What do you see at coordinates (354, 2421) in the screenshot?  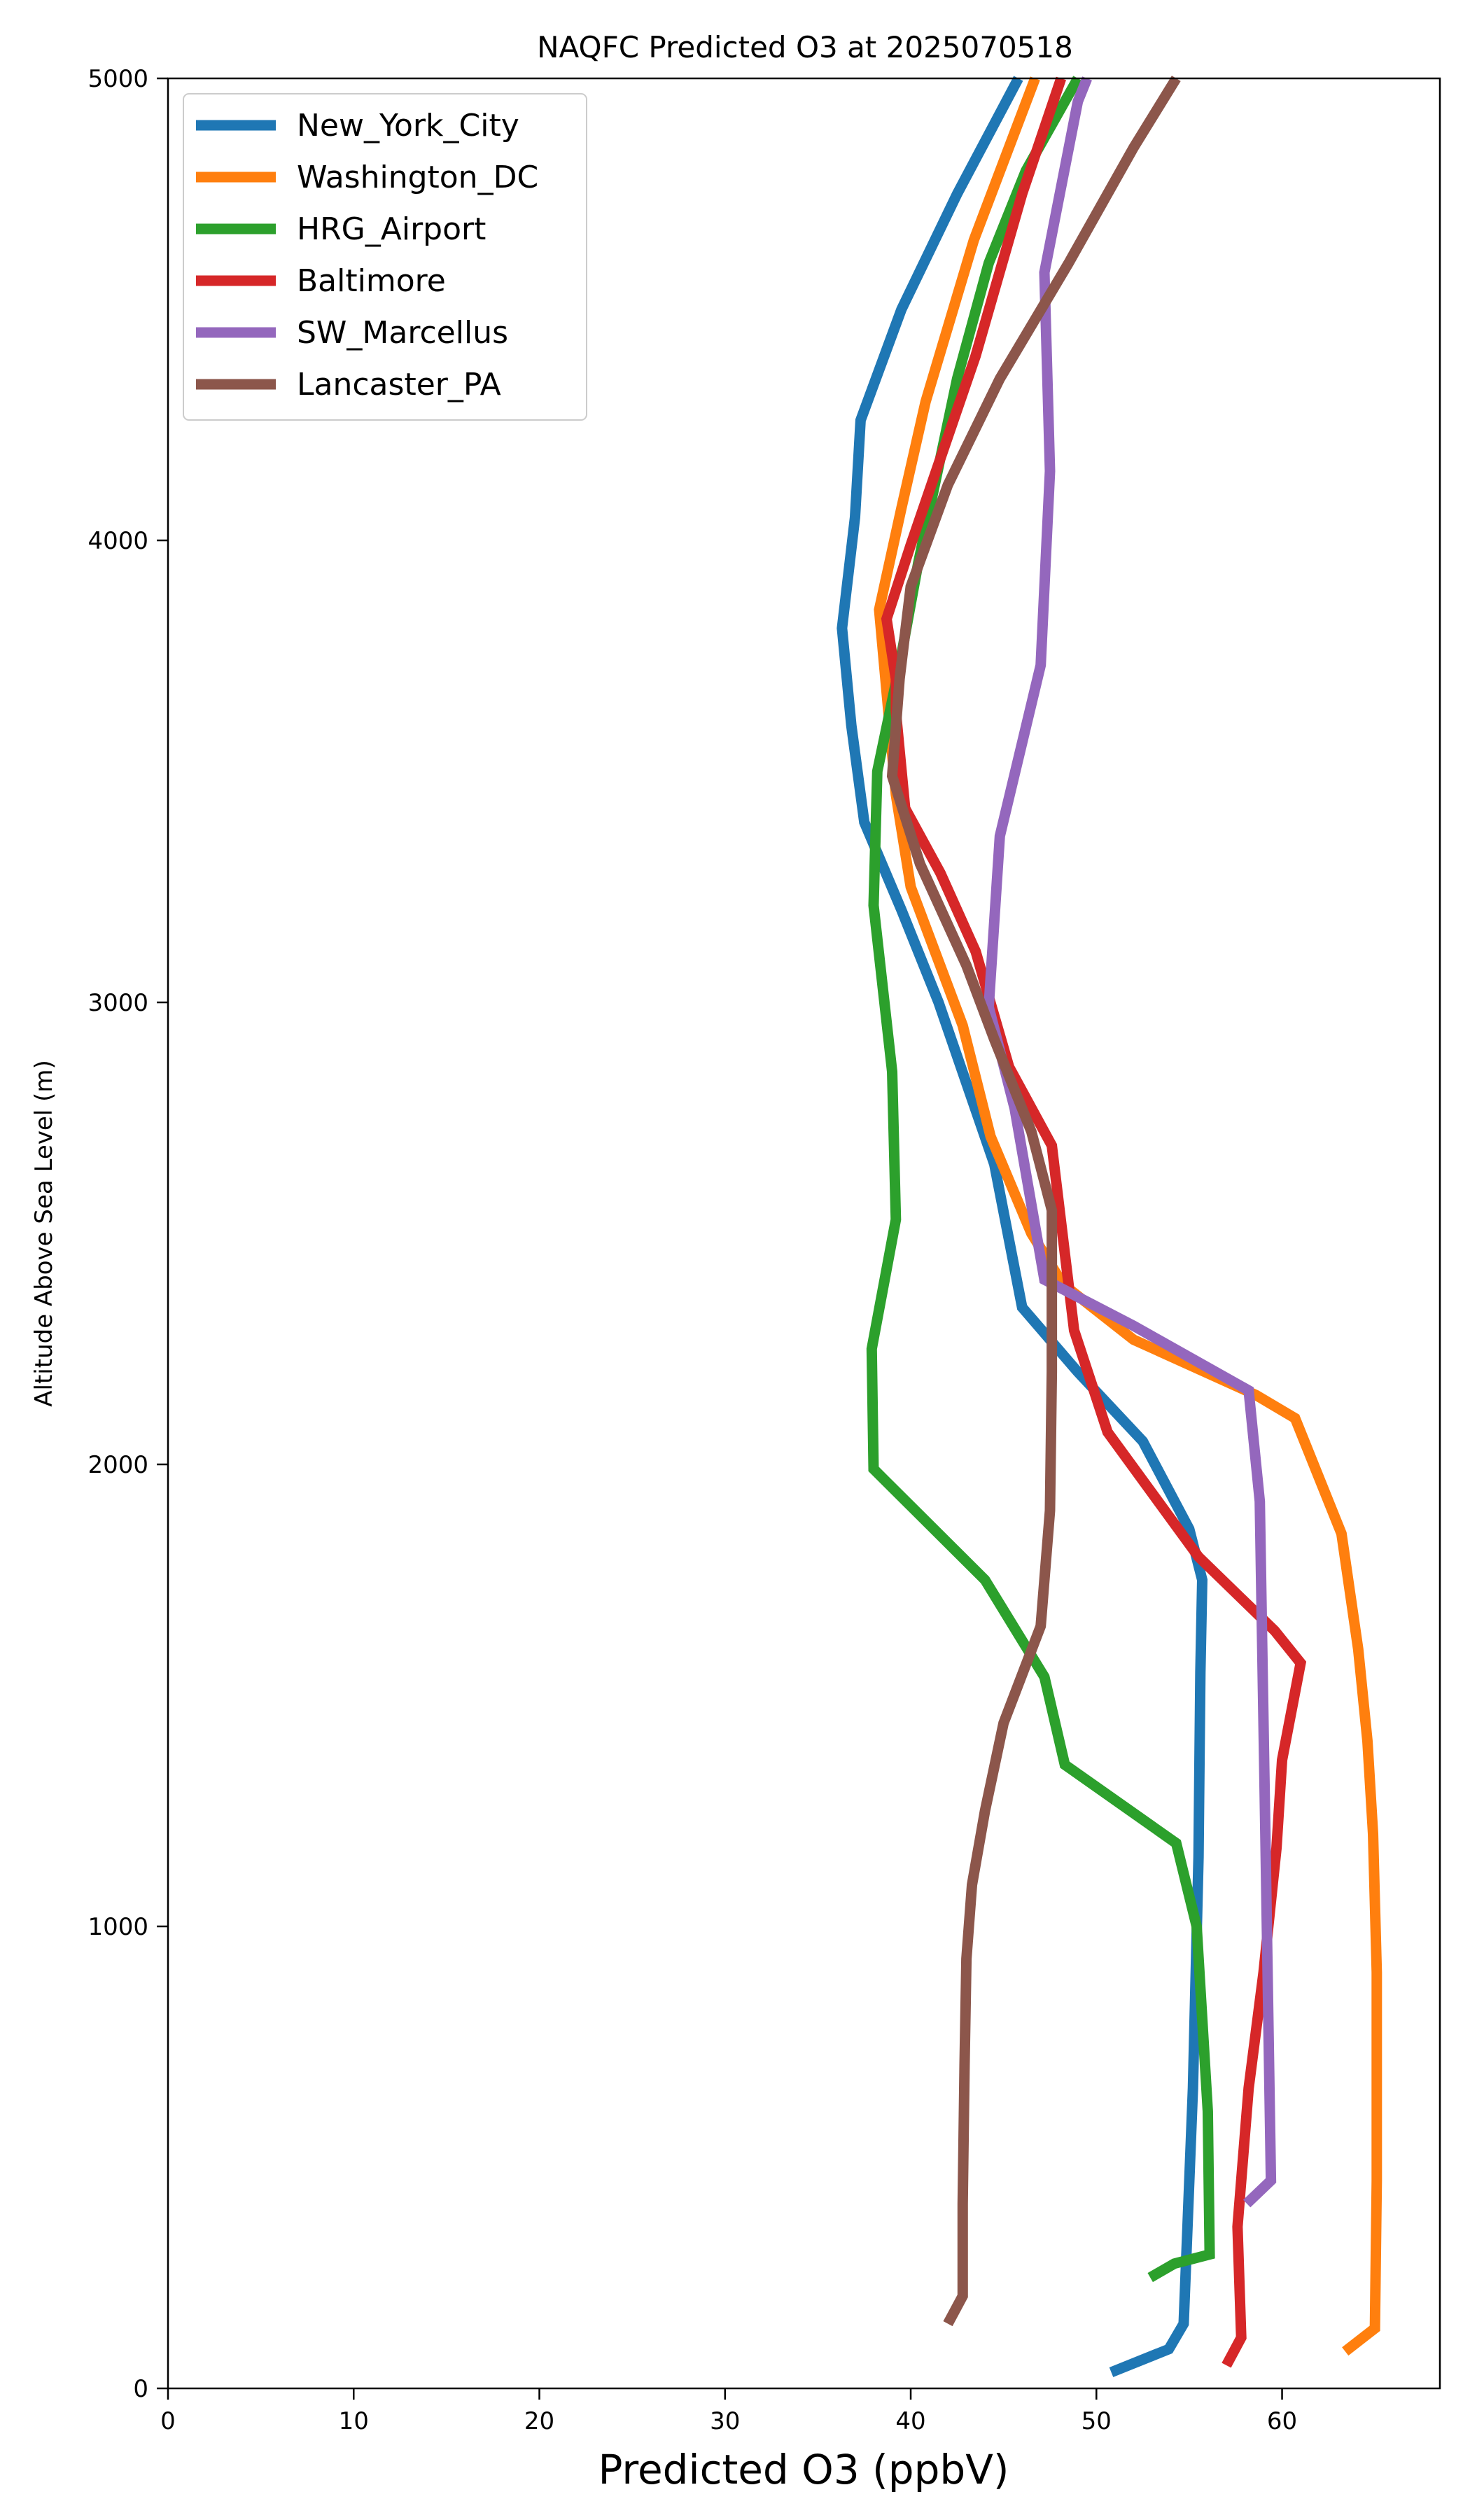 I see `x-tick-label-10: 10` at bounding box center [354, 2421].